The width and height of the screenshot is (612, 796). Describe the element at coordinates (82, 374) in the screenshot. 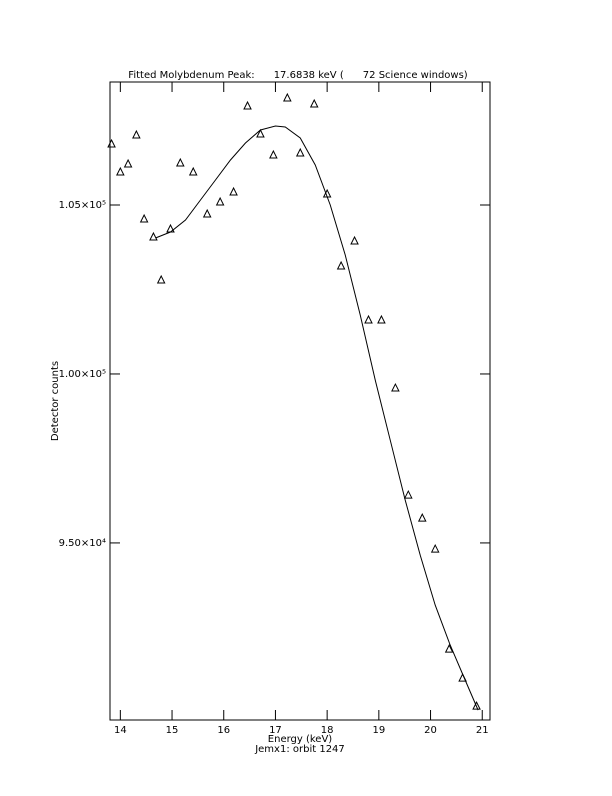

I see `y-tick-label: 1.00×10⁵` at that location.